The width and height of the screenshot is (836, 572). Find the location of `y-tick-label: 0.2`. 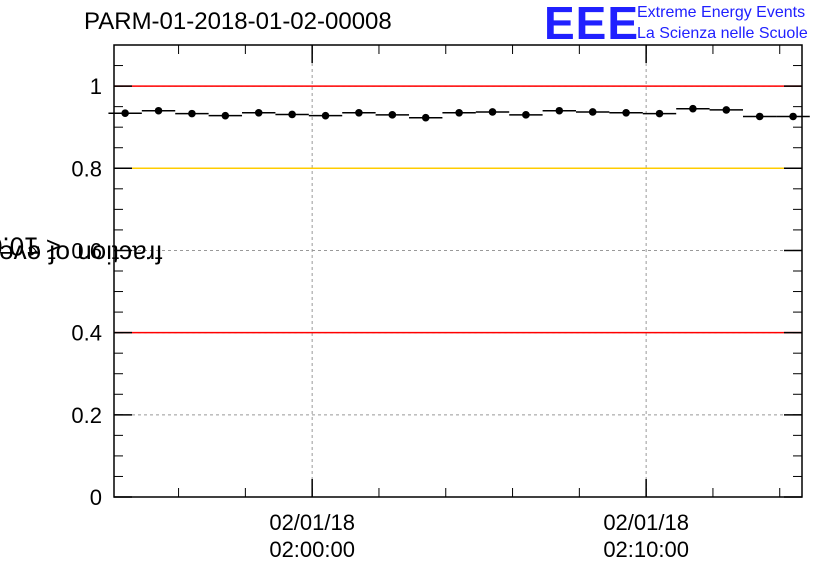

y-tick-label: 0.2 is located at coordinates (86, 415).